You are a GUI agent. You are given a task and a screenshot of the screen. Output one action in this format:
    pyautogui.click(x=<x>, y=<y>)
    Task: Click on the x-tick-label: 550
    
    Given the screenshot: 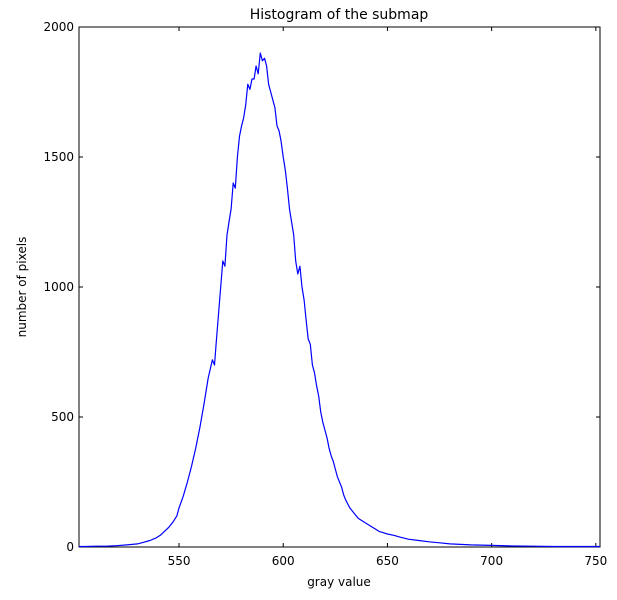 What is the action you would take?
    pyautogui.click(x=179, y=561)
    